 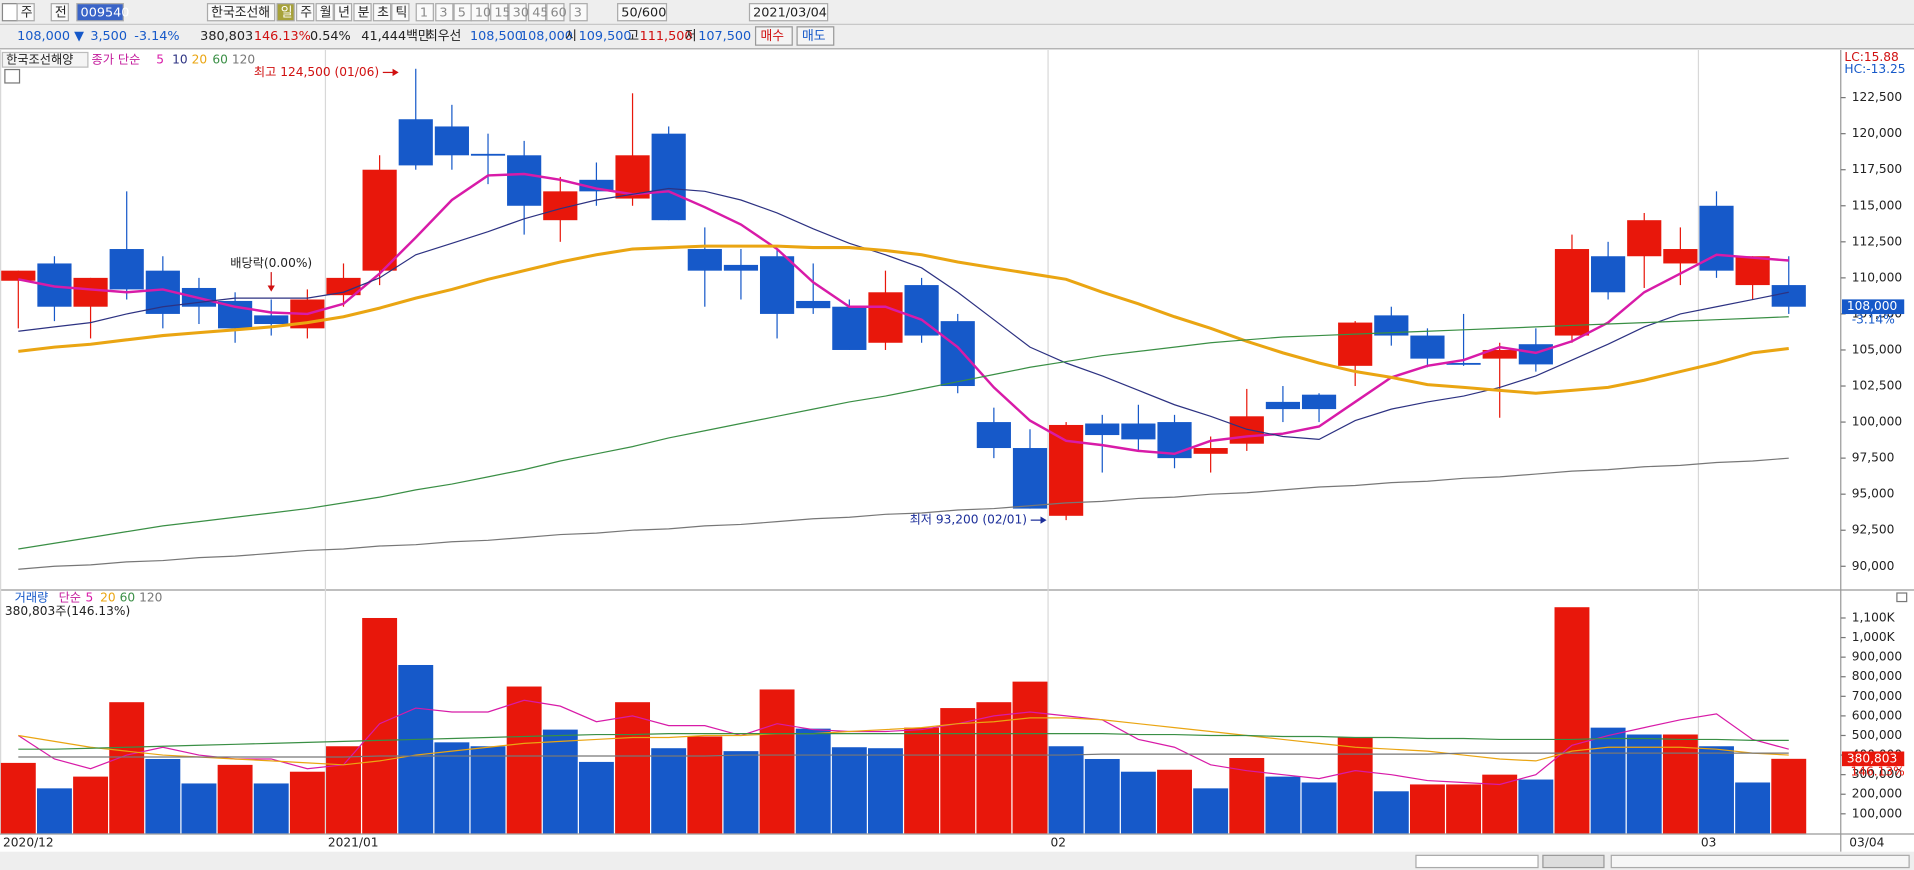 What do you see at coordinates (1760, 861) in the screenshot?
I see `zoom-controls` at bounding box center [1760, 861].